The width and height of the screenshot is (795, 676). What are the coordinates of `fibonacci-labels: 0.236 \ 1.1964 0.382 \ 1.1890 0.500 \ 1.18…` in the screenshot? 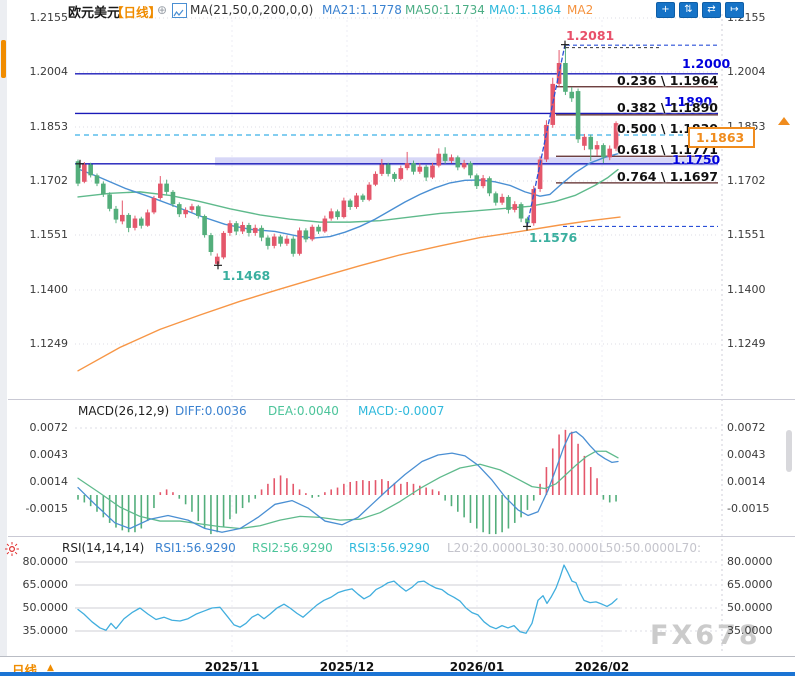 It's located at (629, 200).